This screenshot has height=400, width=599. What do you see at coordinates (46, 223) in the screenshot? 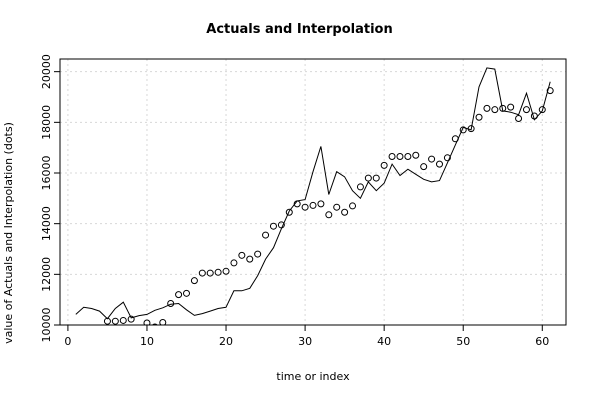
I see `y-tick-label: 14000` at bounding box center [46, 223].